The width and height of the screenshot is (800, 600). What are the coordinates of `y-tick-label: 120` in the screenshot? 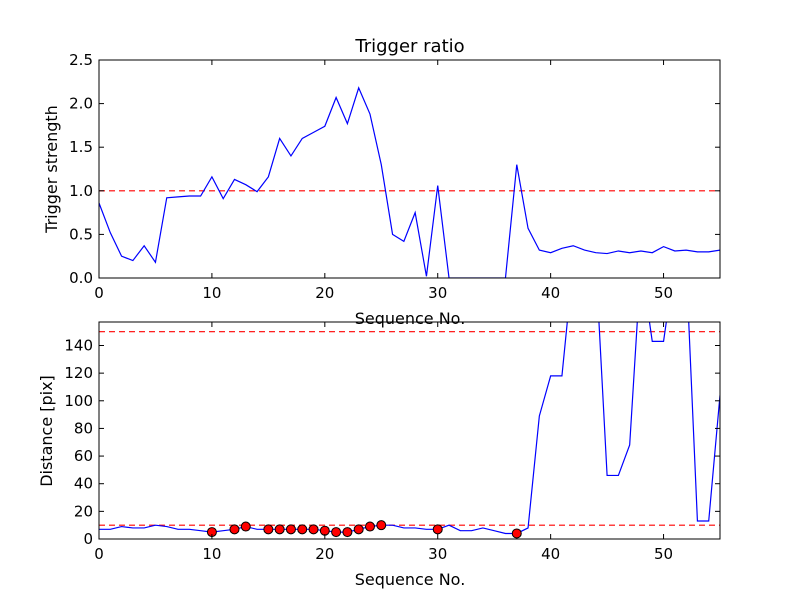 It's located at (78, 373).